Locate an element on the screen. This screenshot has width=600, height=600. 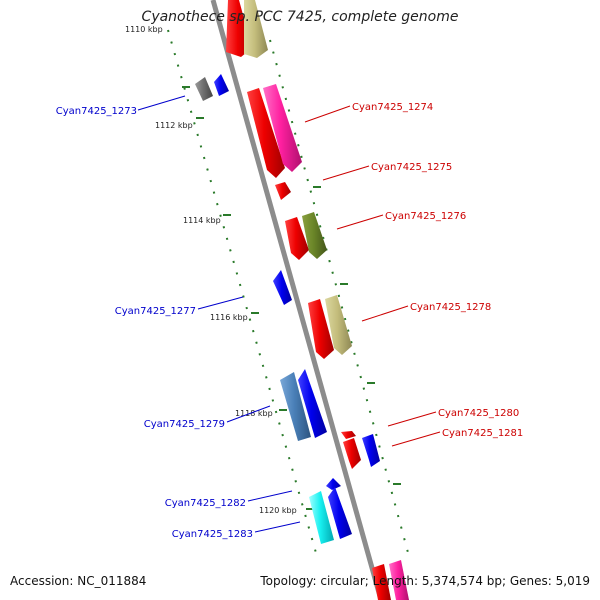
gene-label: Cyan7425_1277 is located at coordinates (155, 311).